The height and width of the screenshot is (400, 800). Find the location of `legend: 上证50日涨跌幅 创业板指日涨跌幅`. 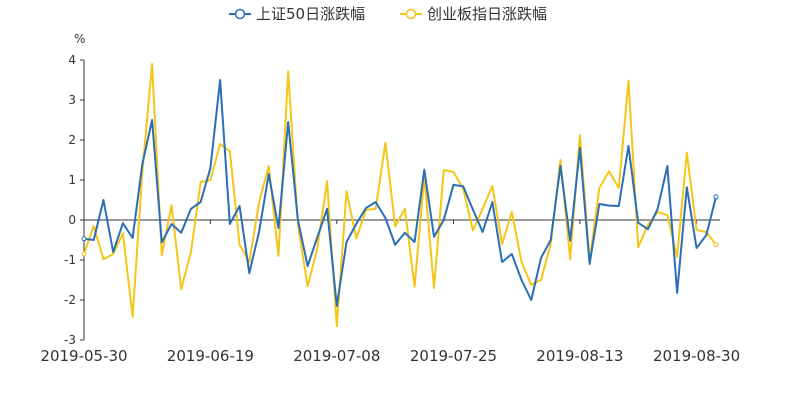

legend: 上证50日涨跌幅 创业板指日涨跌幅 is located at coordinates (388, 14).